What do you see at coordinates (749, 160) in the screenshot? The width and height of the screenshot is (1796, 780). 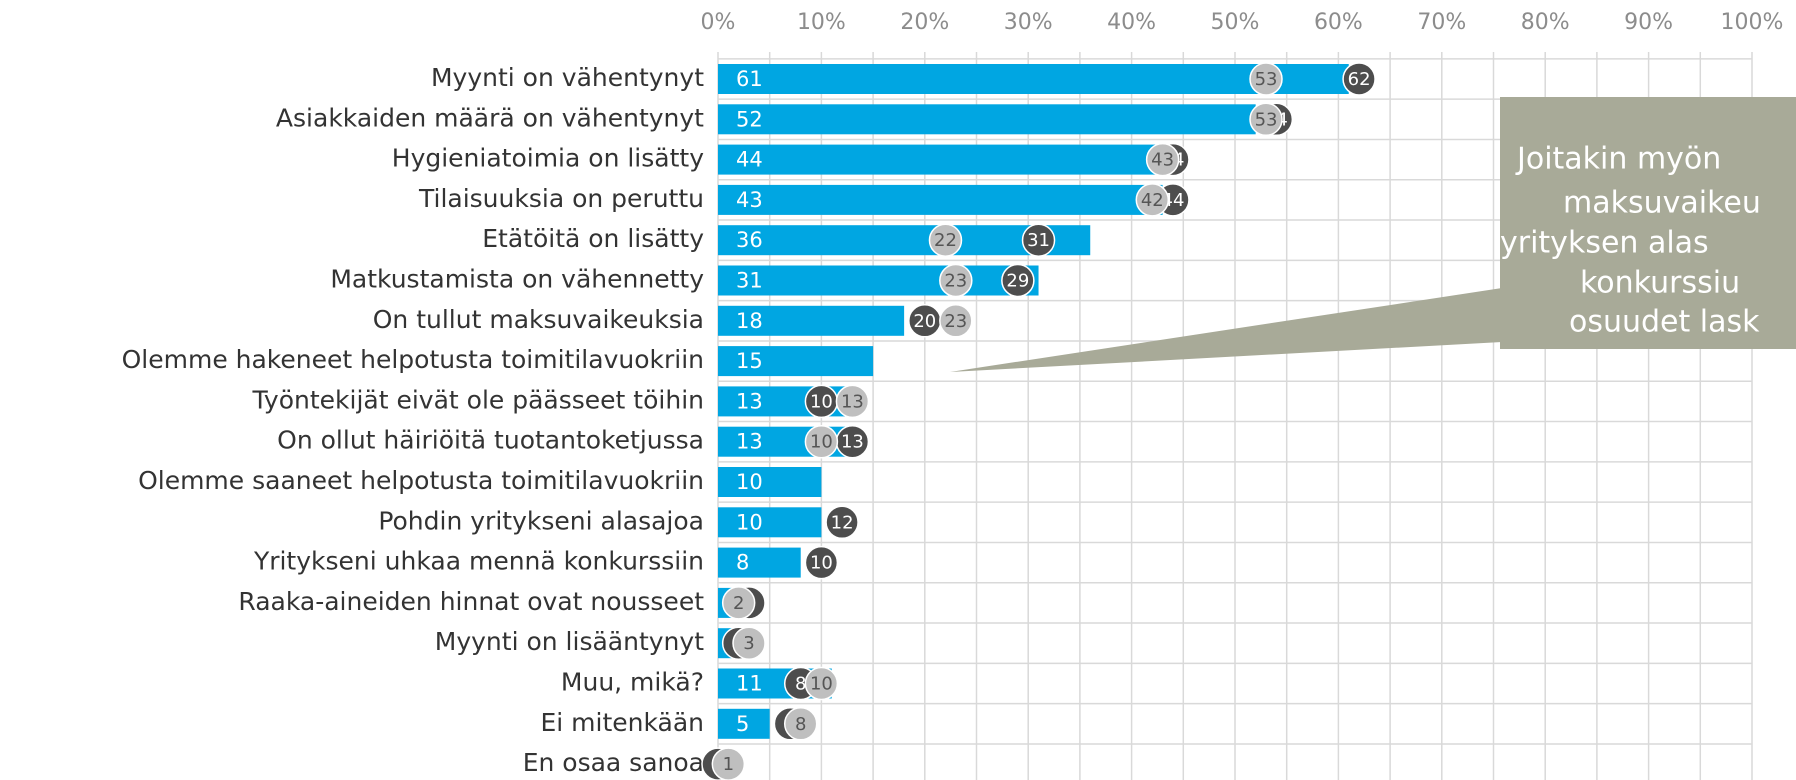 I see `bar-value-label: 44` at bounding box center [749, 160].